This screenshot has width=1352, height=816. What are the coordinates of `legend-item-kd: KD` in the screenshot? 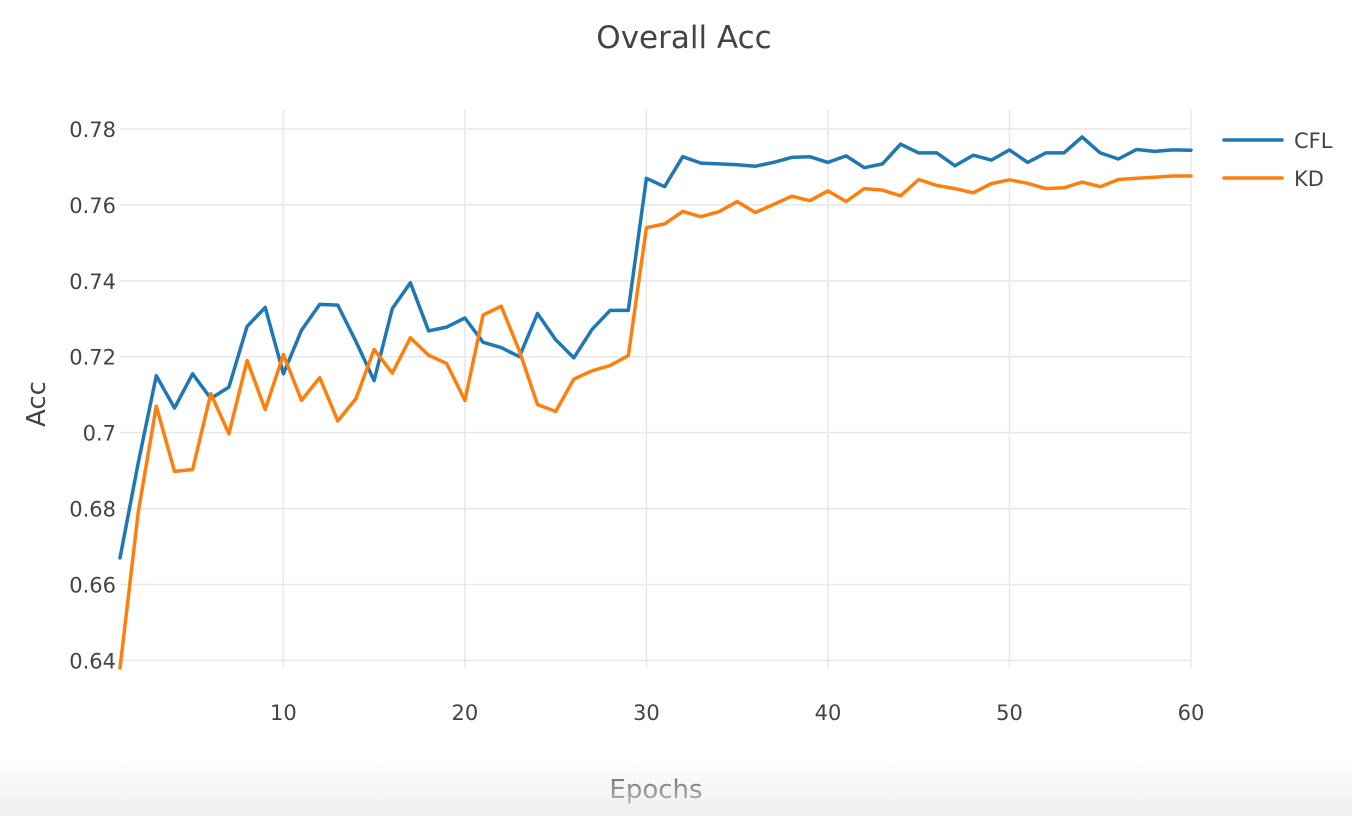 It's located at (1273, 179).